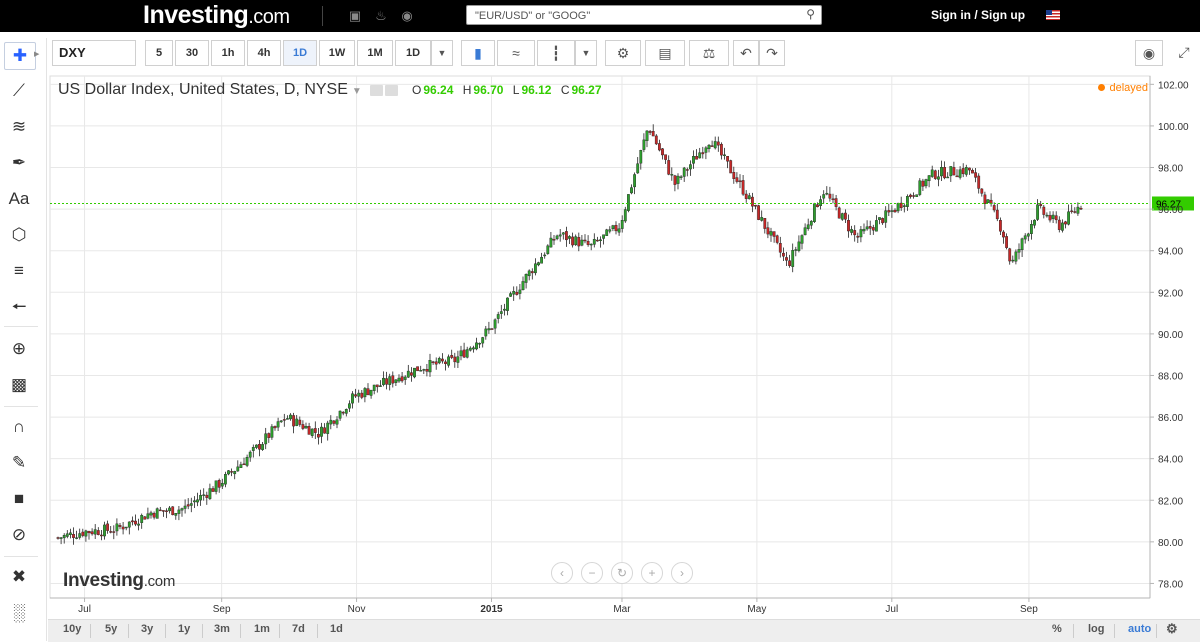 This screenshot has width=1200, height=642. Describe the element at coordinates (407, 15) in the screenshot. I see `globe-icon: ◉` at that location.